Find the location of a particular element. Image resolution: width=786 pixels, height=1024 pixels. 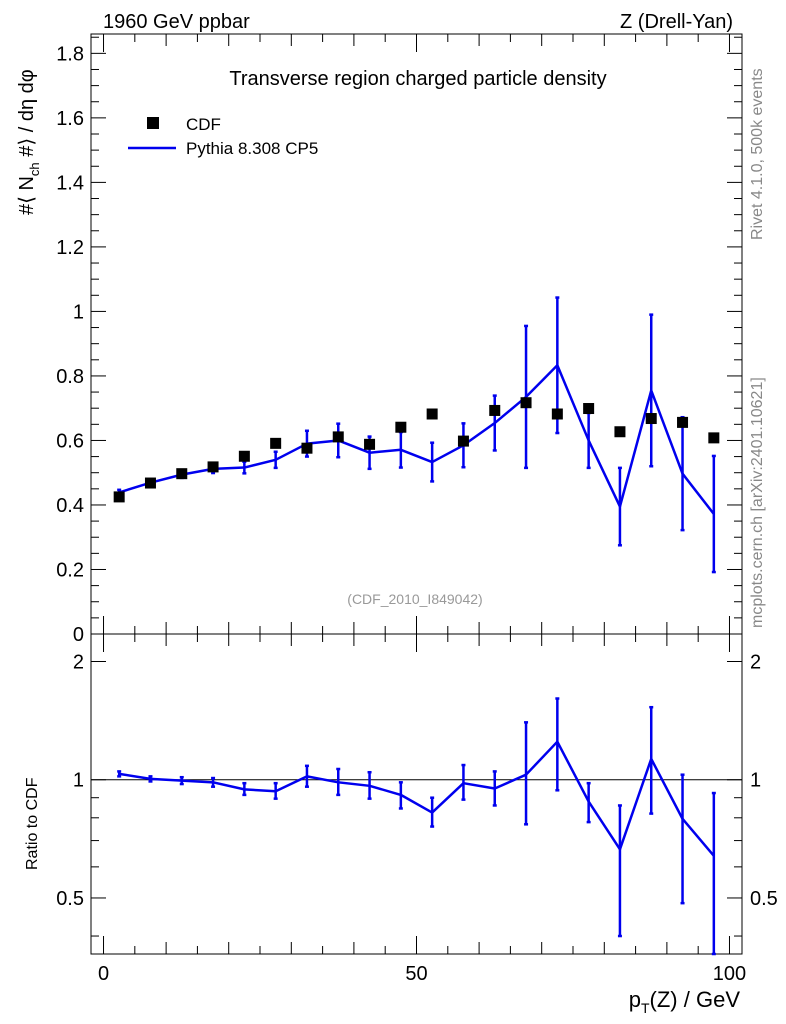

ratio-y-tick-label-left: 2 is located at coordinates (78, 663).